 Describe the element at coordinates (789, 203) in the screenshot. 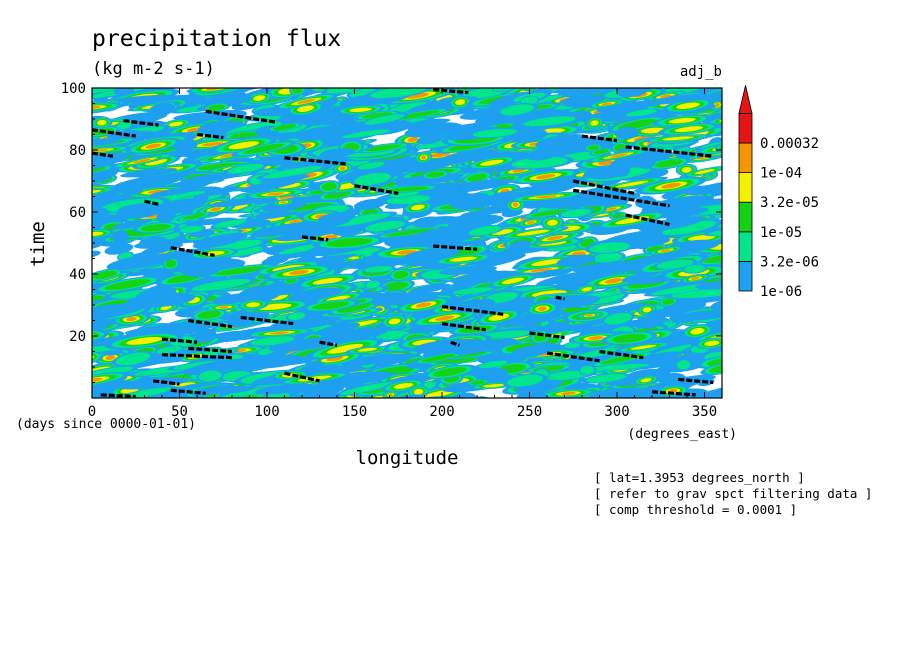

I see `colorbar-label: 3.2e-05` at that location.